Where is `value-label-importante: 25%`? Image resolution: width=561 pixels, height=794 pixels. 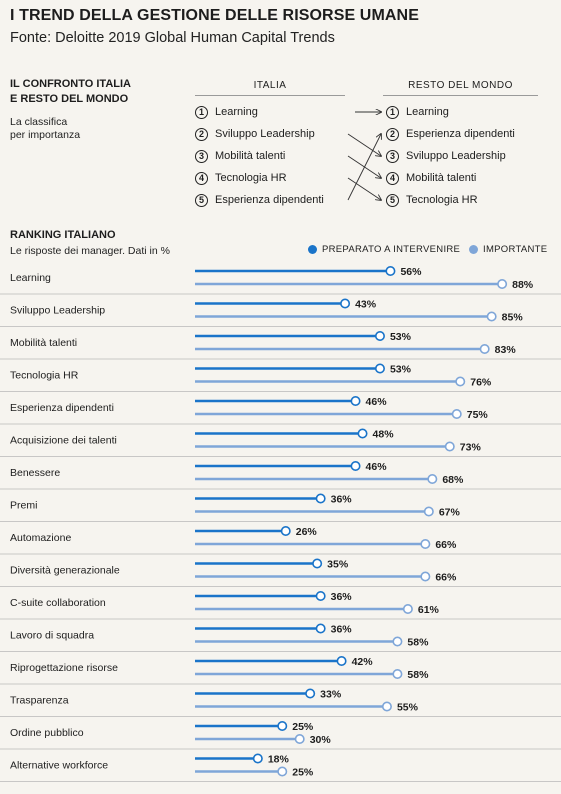 value-label-importante: 25% is located at coordinates (303, 773).